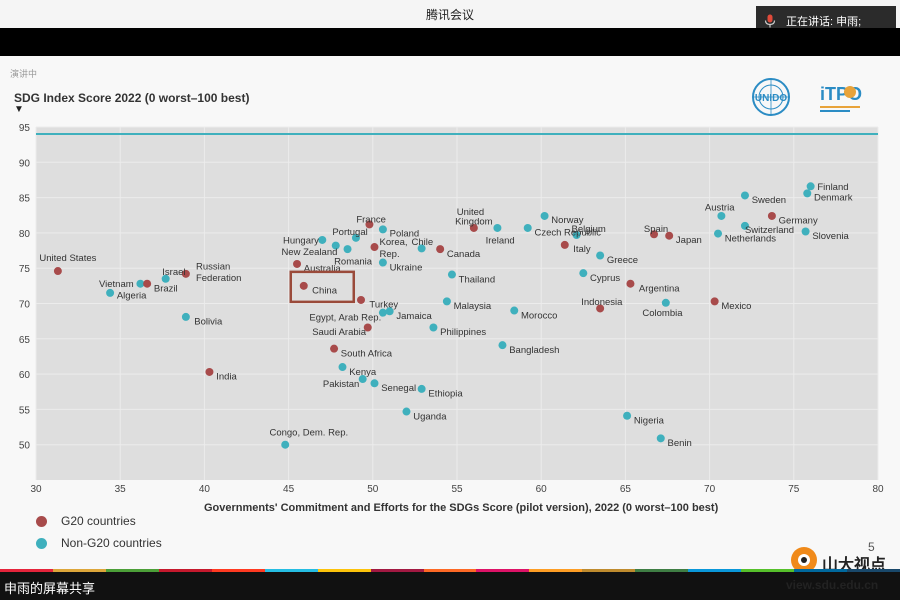 Image resolution: width=900 pixels, height=600 pixels. What do you see at coordinates (369, 224) in the screenshot?
I see `point-france` at bounding box center [369, 224].